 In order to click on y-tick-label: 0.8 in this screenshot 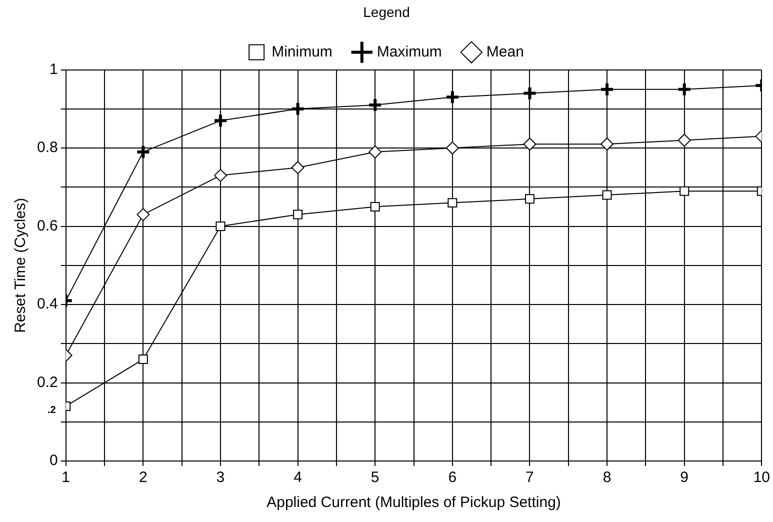, I will do `click(47, 147)`.